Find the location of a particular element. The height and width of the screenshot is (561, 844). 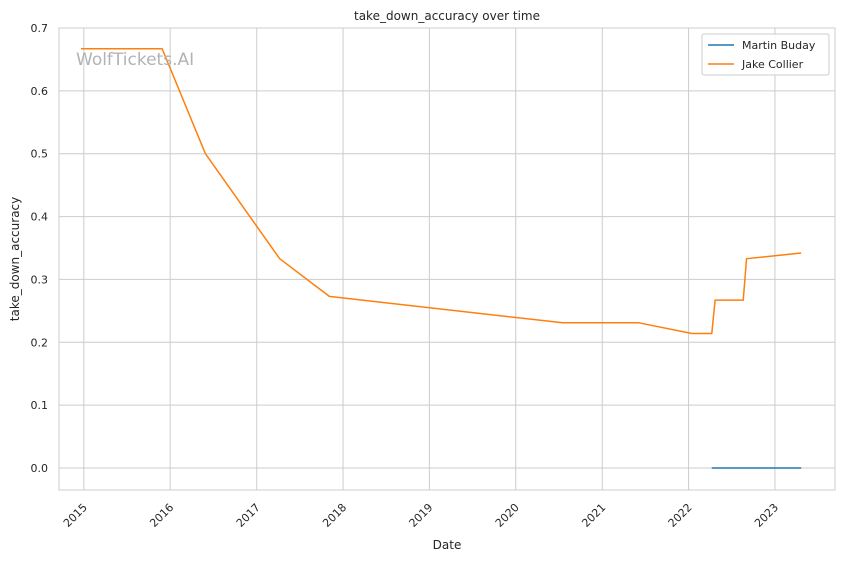

x-tick-label: 2019 is located at coordinates (421, 515).